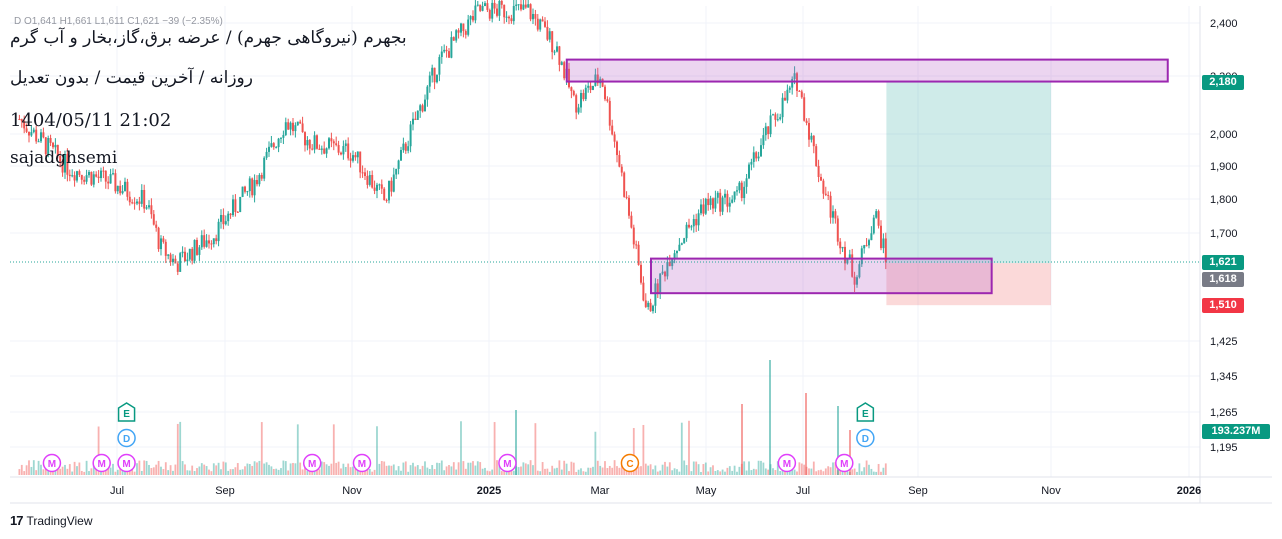  I want to click on x-axis-labels: Jul Sep Nov 2025 Mar May Jul Sep Nov 2026, so click(655, 491).